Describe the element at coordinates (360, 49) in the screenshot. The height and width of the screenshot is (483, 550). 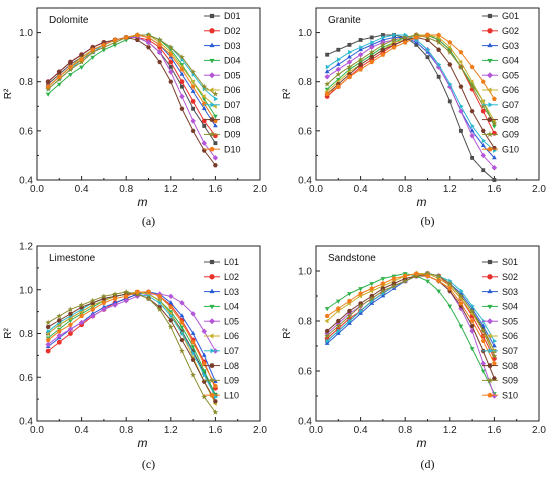
I see `data-point-g03` at that location.